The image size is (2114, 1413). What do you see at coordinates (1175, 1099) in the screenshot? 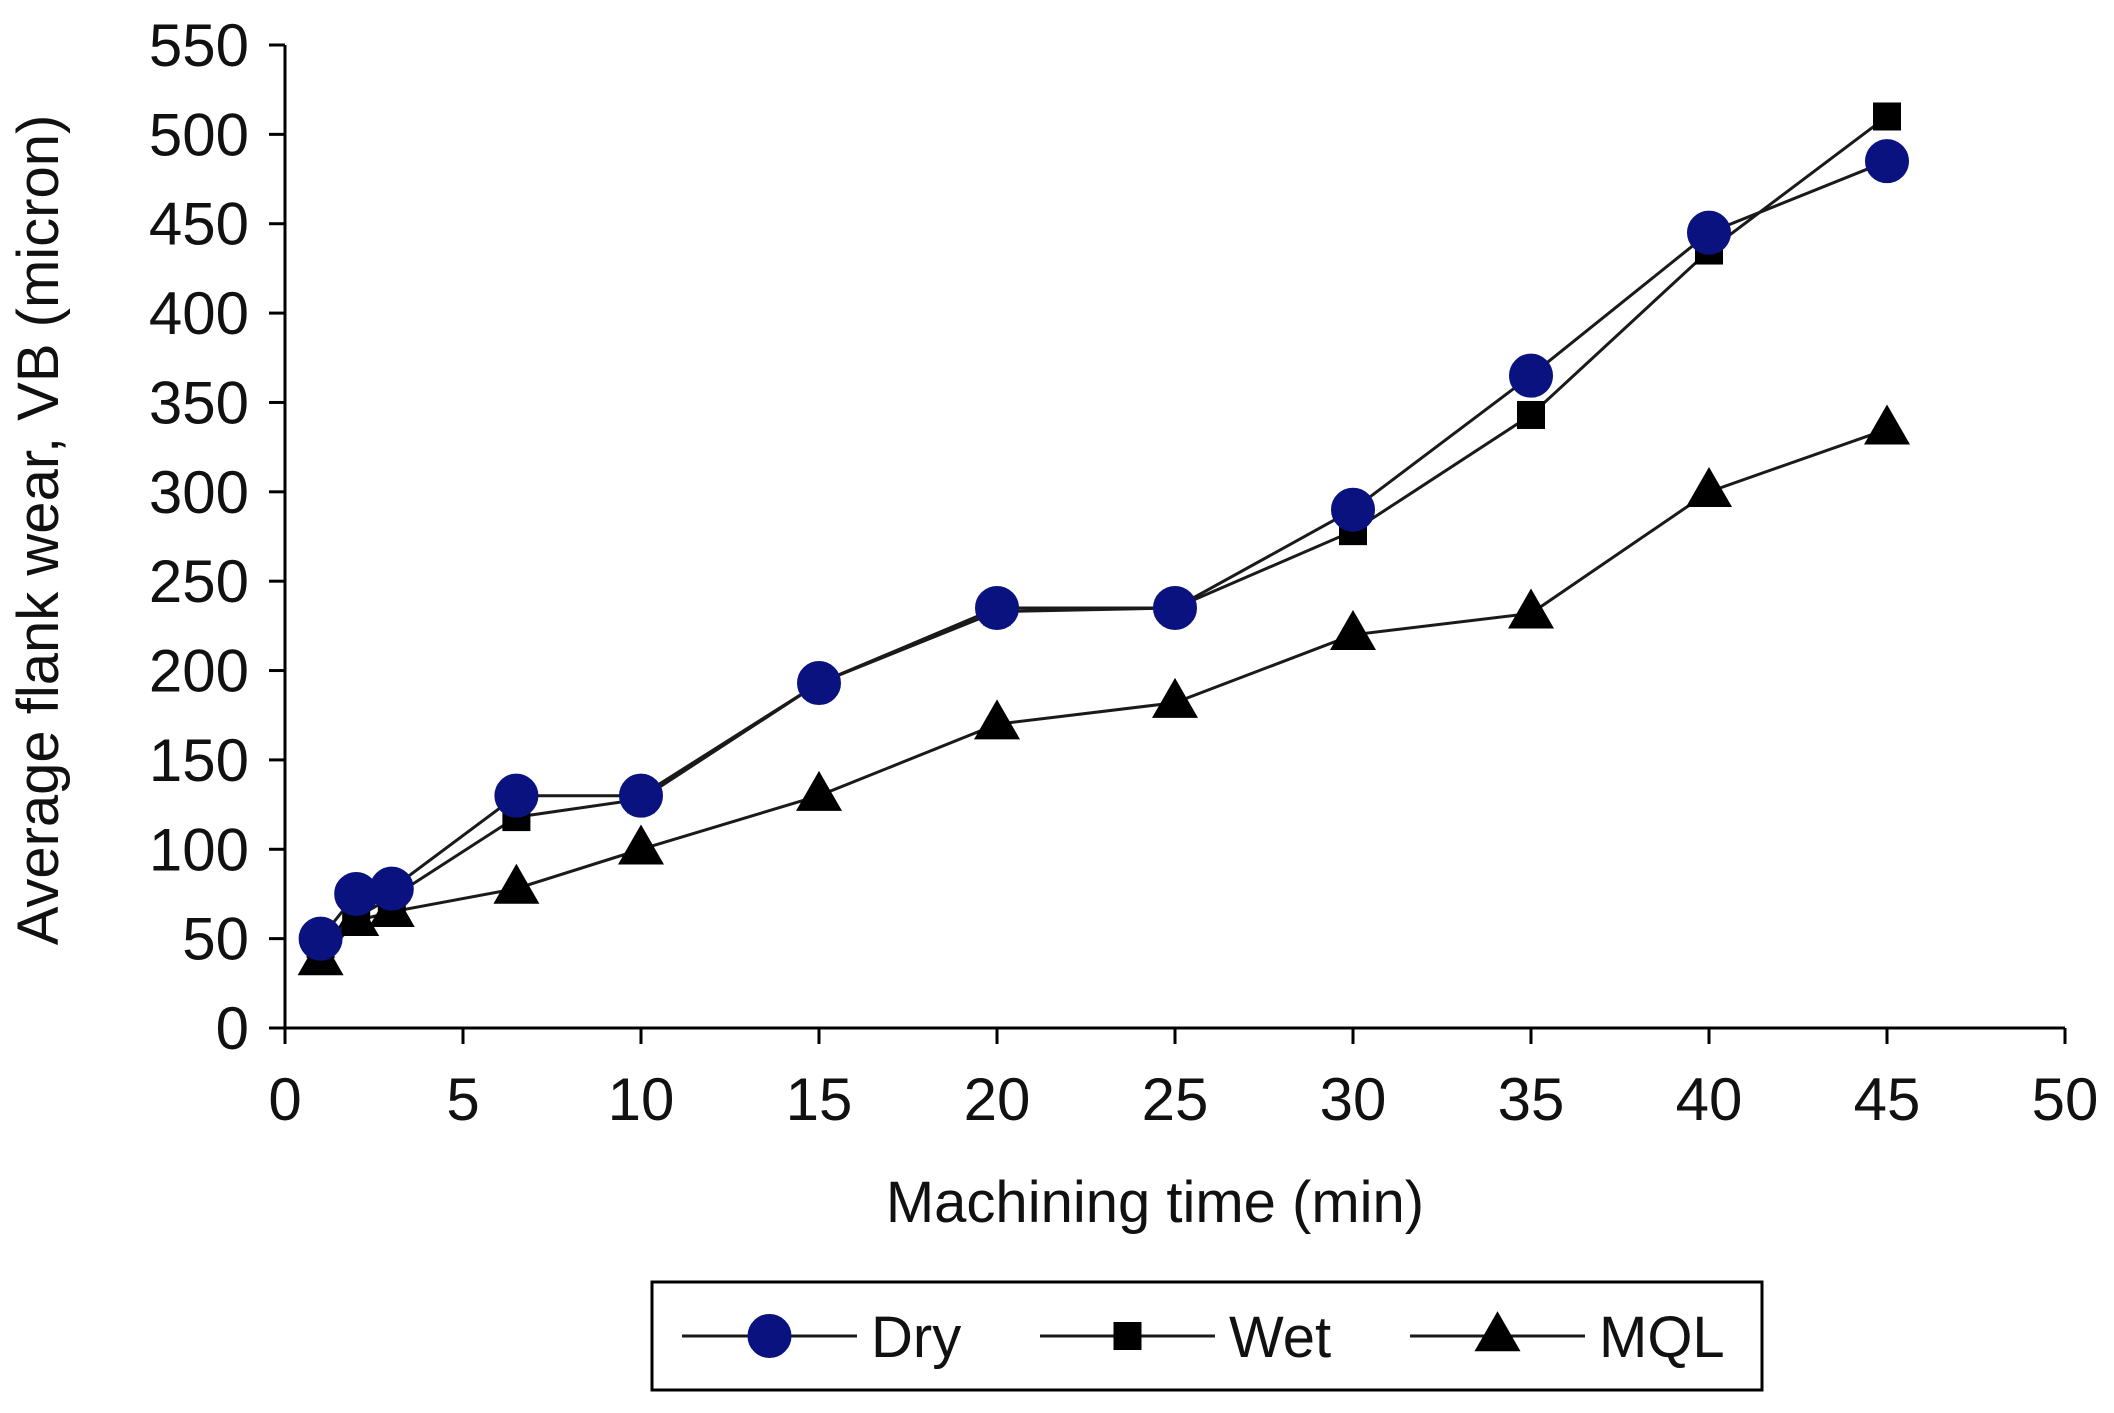
I see `x-tick-label: 25` at bounding box center [1175, 1099].